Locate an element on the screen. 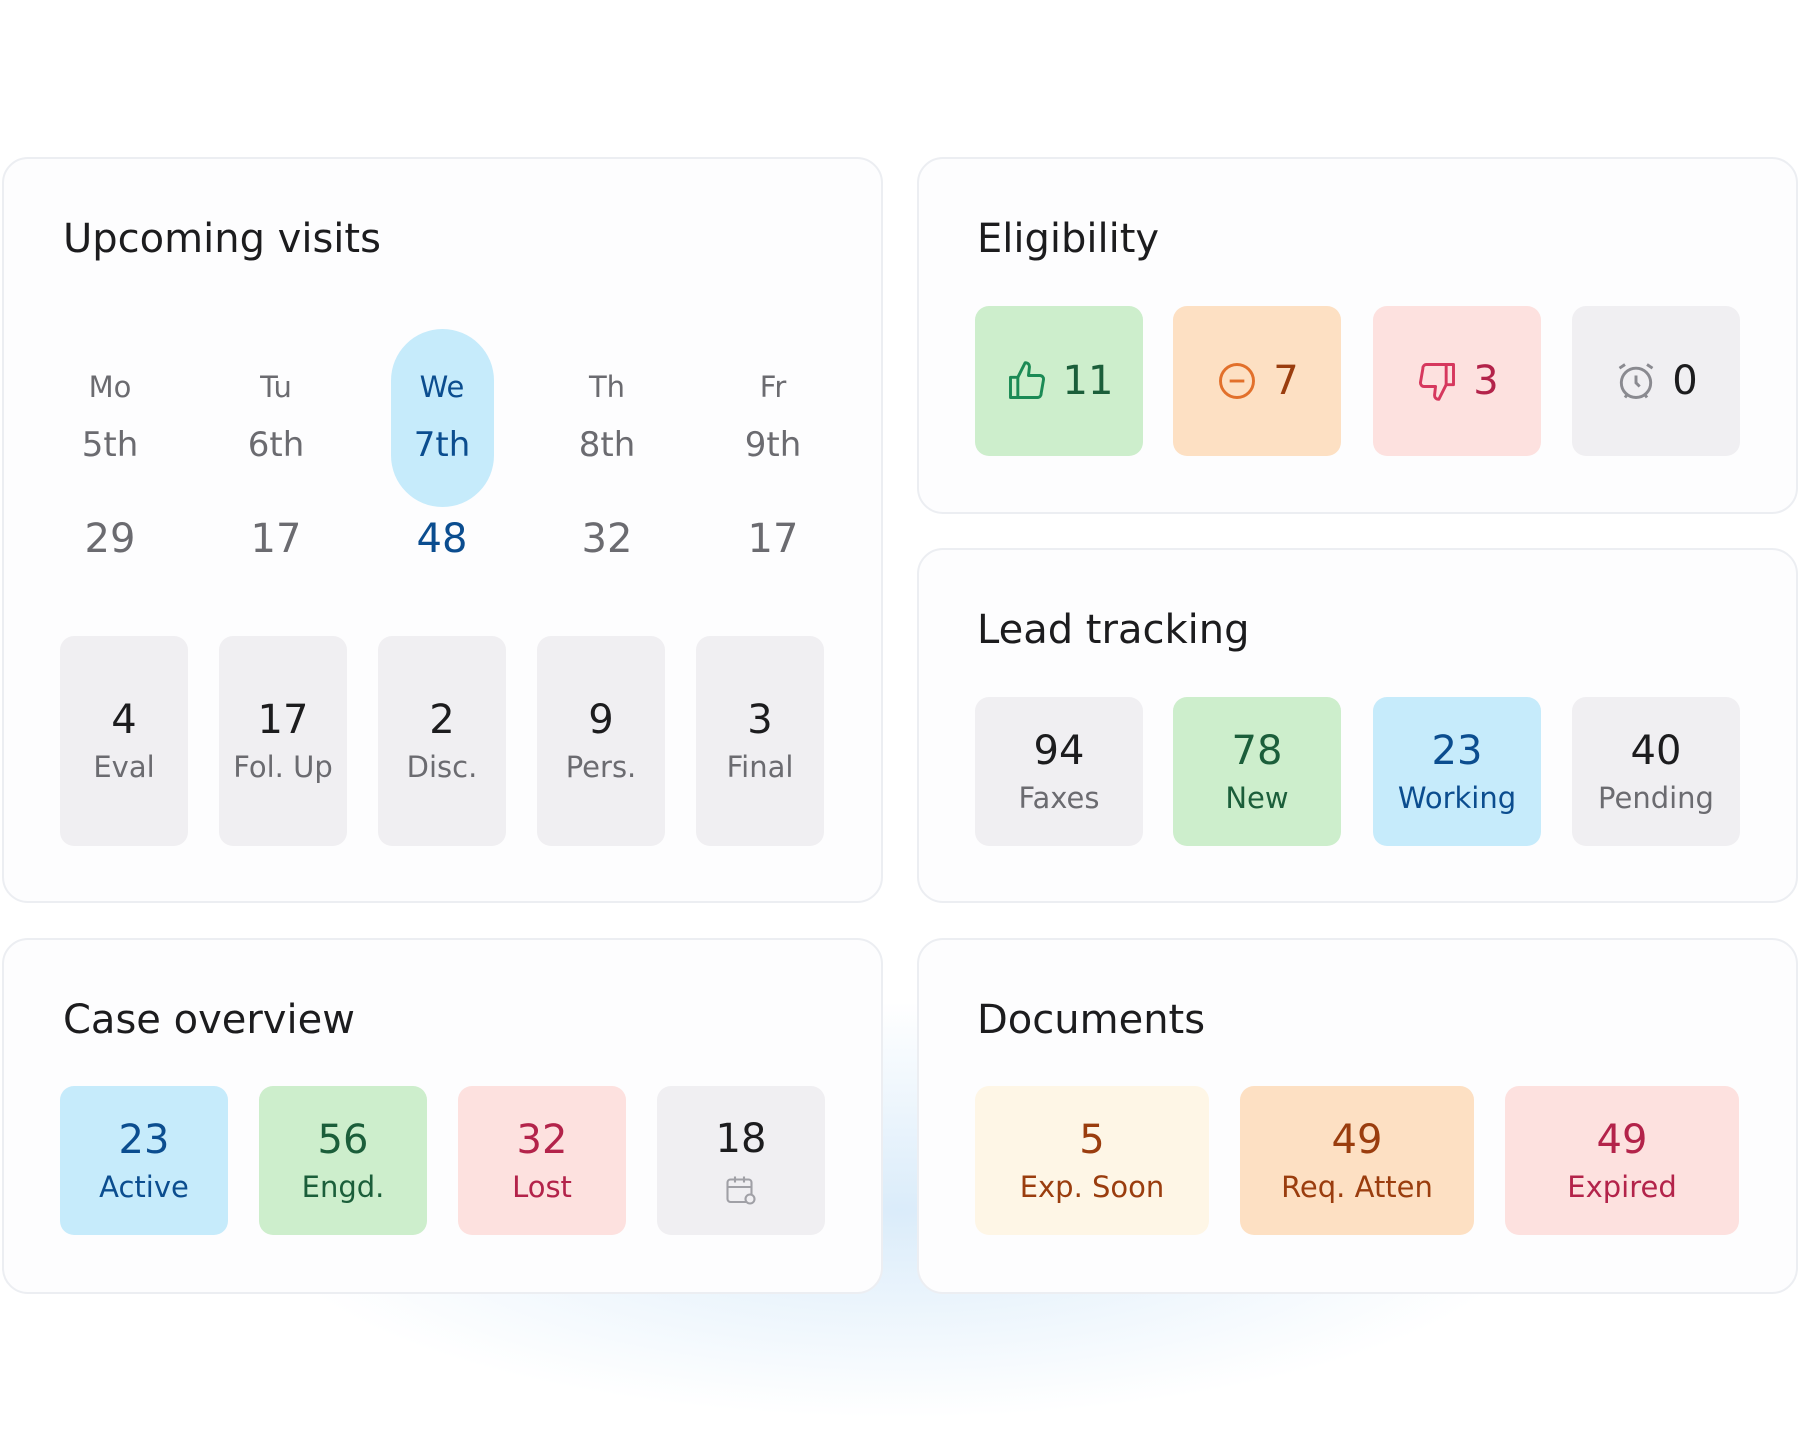  visit-type-count: 4 is located at coordinates (124, 720).